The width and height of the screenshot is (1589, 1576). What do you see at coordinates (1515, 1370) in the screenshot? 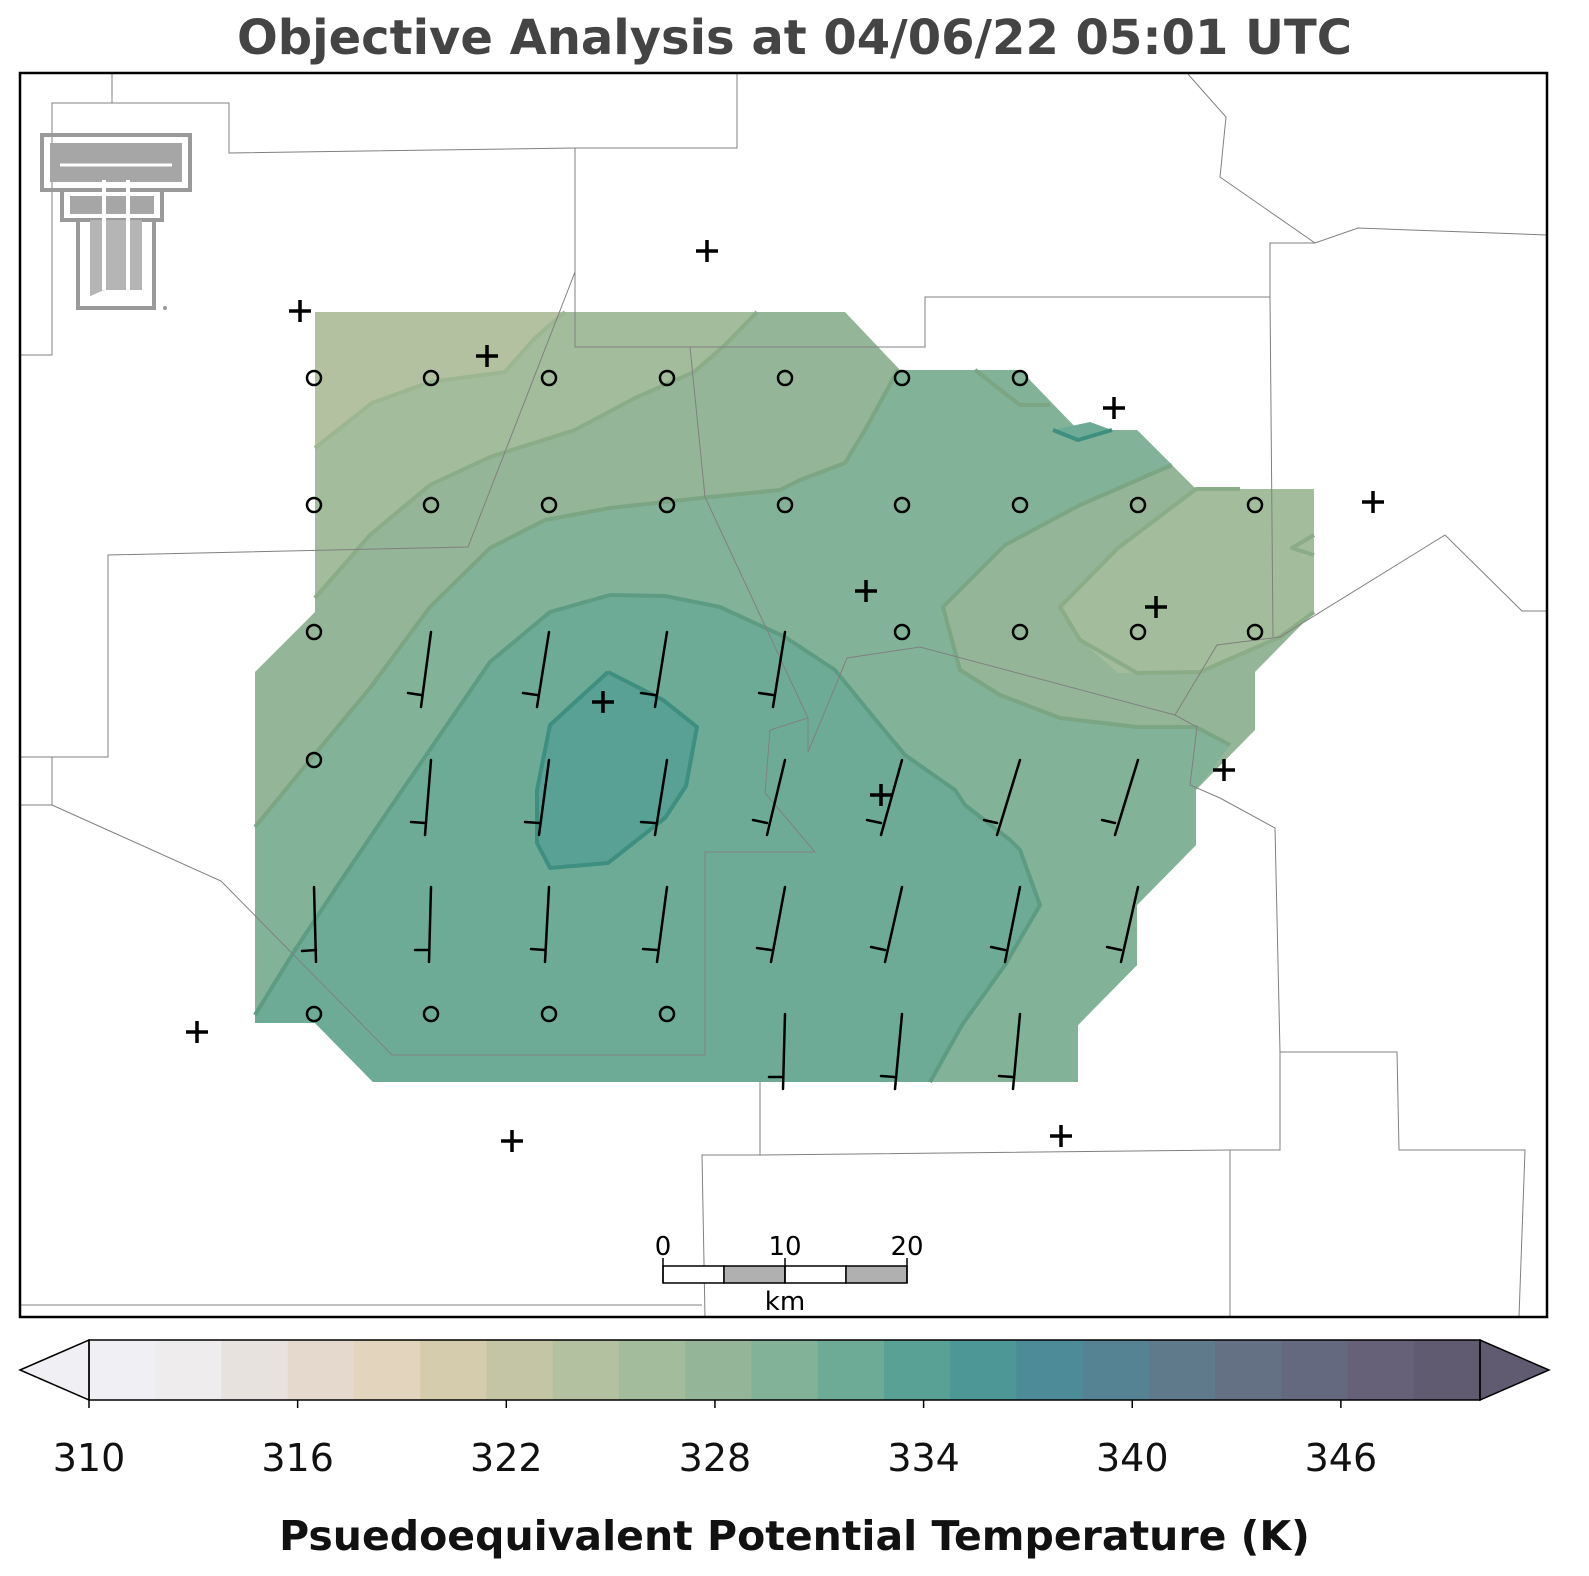
I see `colorbar-over-arrow` at bounding box center [1515, 1370].